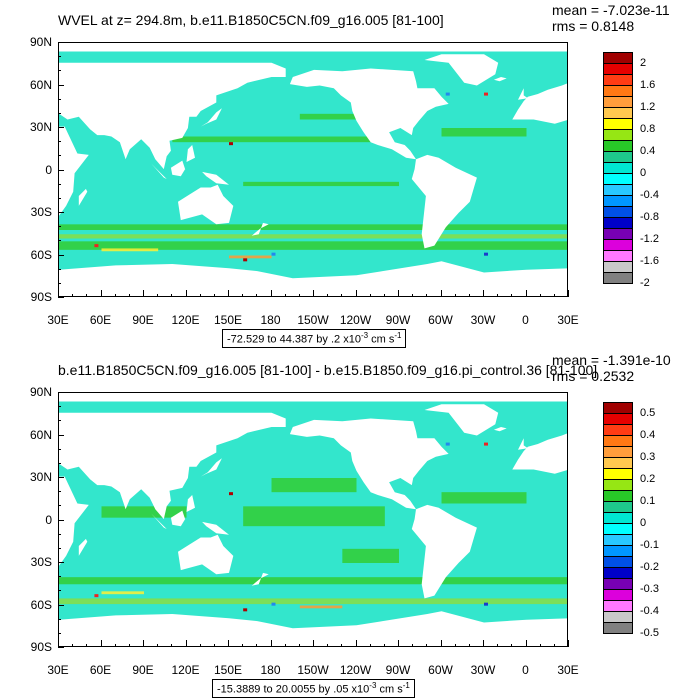 The width and height of the screenshot is (700, 700). What do you see at coordinates (206, 554) in the screenshot?
I see `land-australia` at bounding box center [206, 554].